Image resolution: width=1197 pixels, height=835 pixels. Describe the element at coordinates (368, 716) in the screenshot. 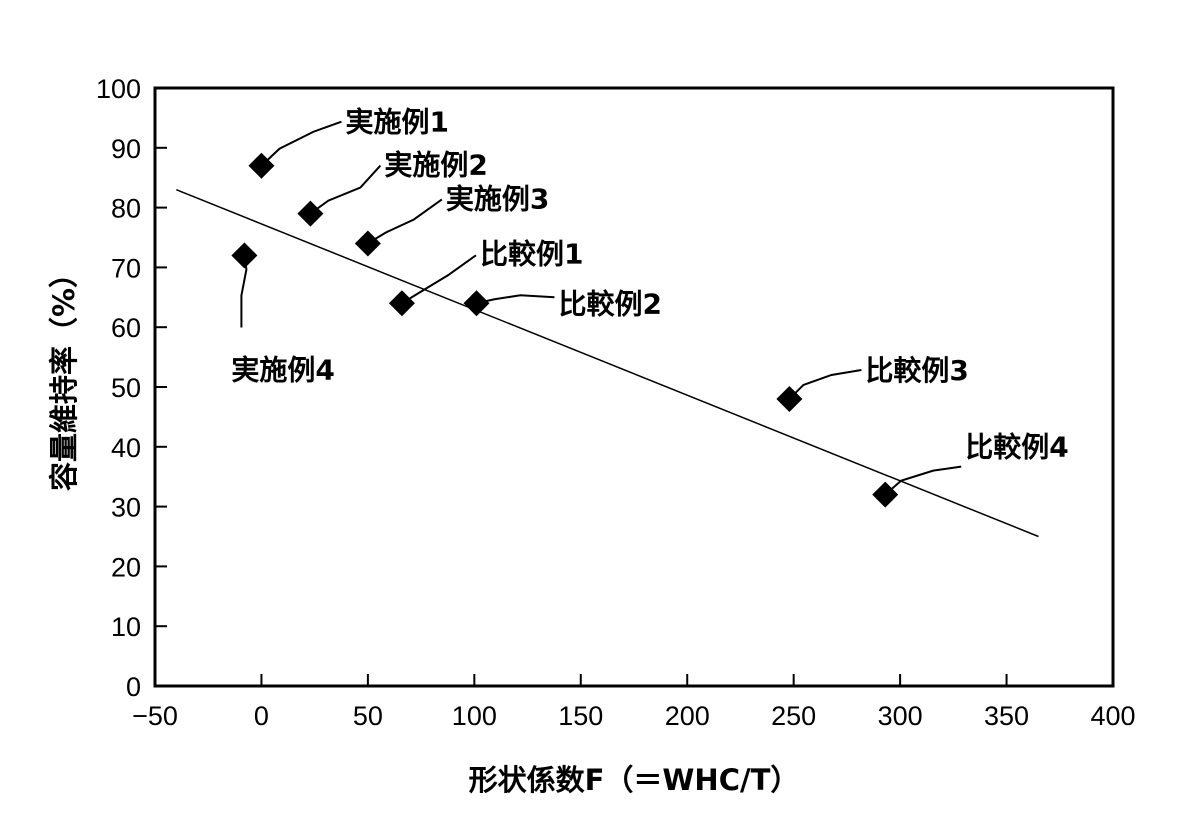

I see `x-tick-label: 50` at that location.